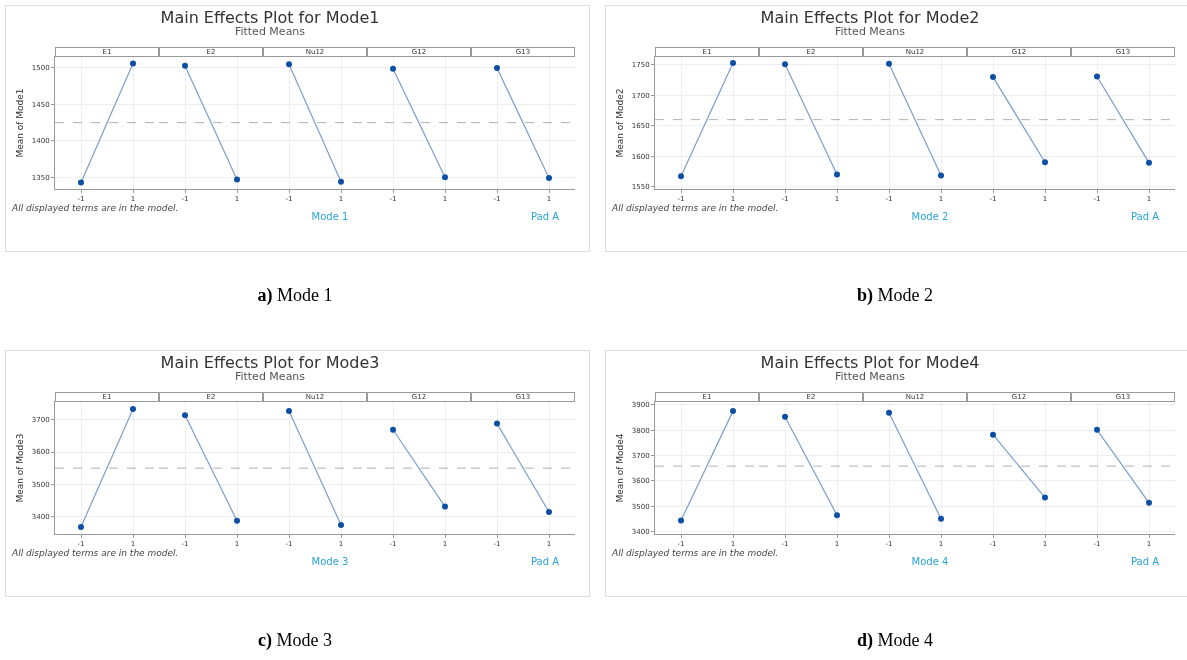  I want to click on y-axis-title: Mean of Mode4, so click(620, 468).